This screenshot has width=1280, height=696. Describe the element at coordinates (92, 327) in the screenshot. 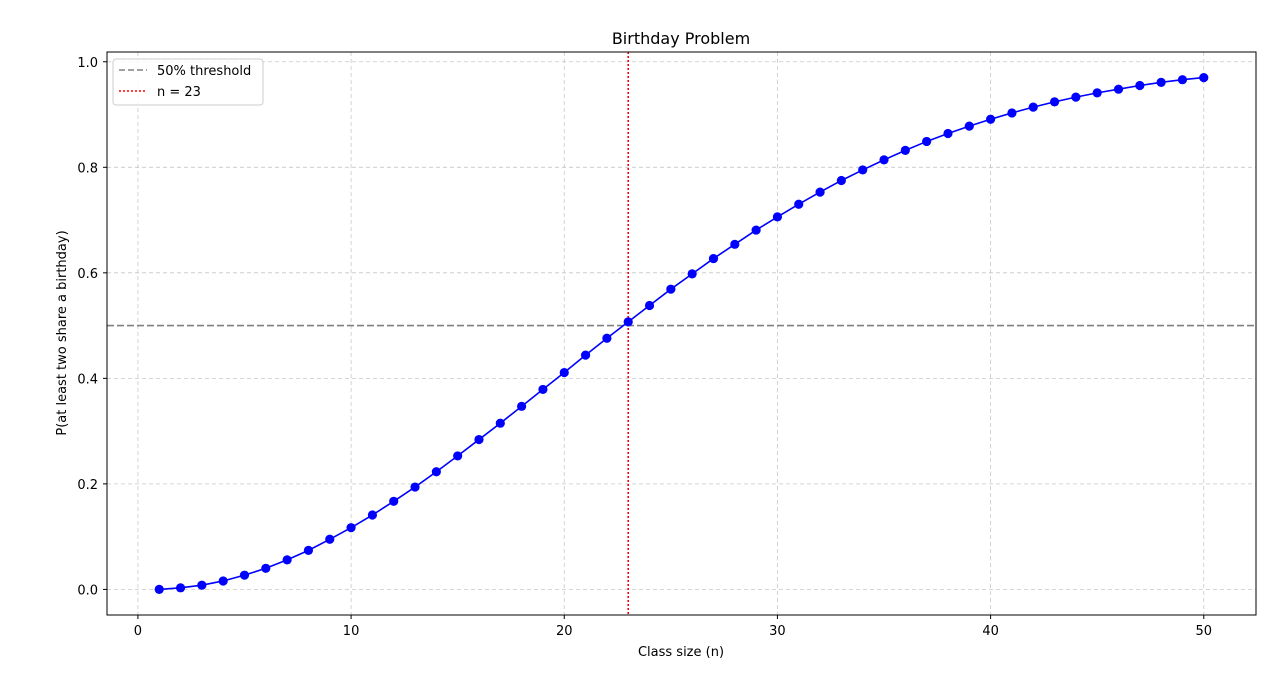

I see `y-axis: 0.0 0.2 0.4 0.6 0.8 1.0` at that location.